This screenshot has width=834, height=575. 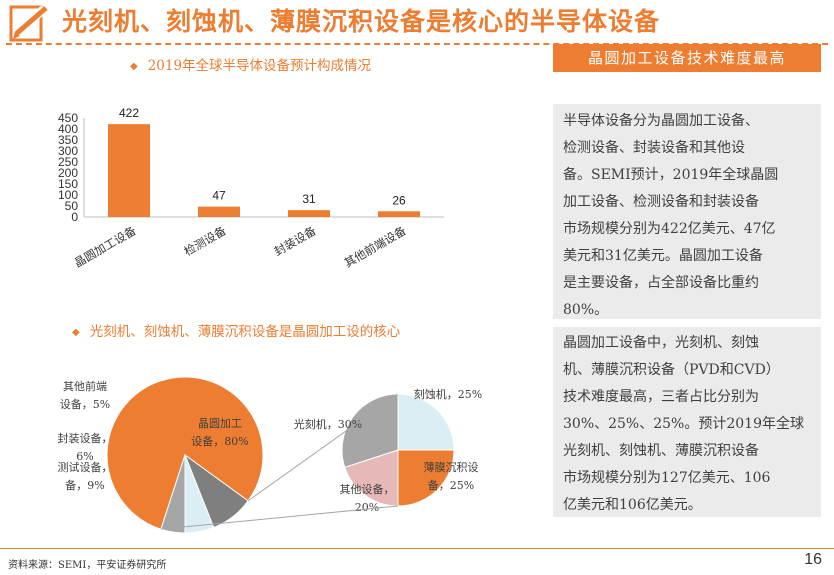 What do you see at coordinates (683, 424) in the screenshot?
I see `paragraph-2-line: 30%、25%、25%。预计2019年全球` at bounding box center [683, 424].